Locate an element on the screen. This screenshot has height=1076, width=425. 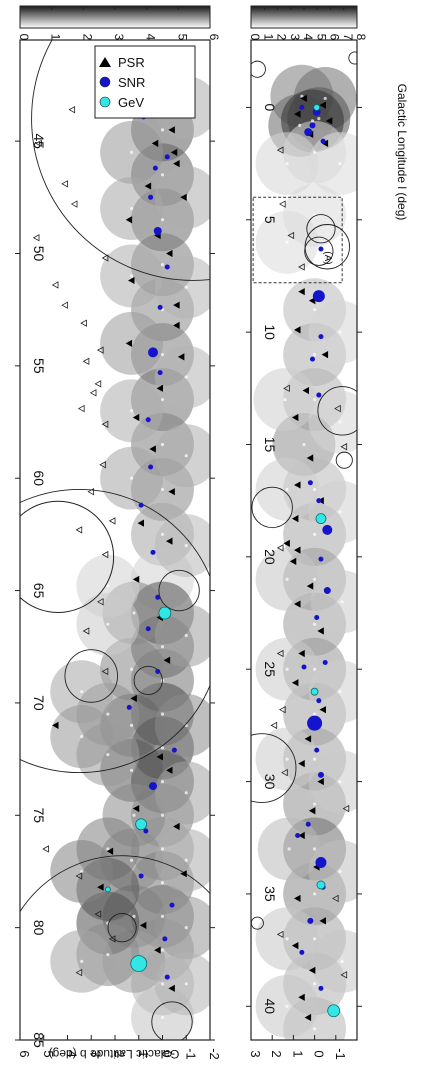
x-tick-label: 80 is located at coordinates (39, 928).